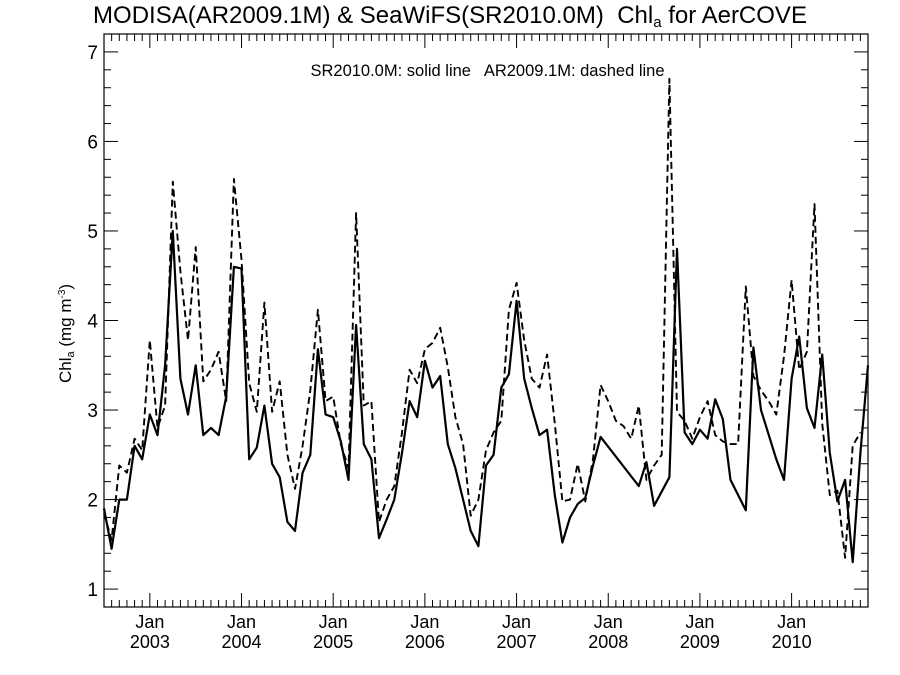 Image resolution: width=900 pixels, height=675 pixels. What do you see at coordinates (517, 642) in the screenshot?
I see `x-tick-year-label: 2007` at bounding box center [517, 642].